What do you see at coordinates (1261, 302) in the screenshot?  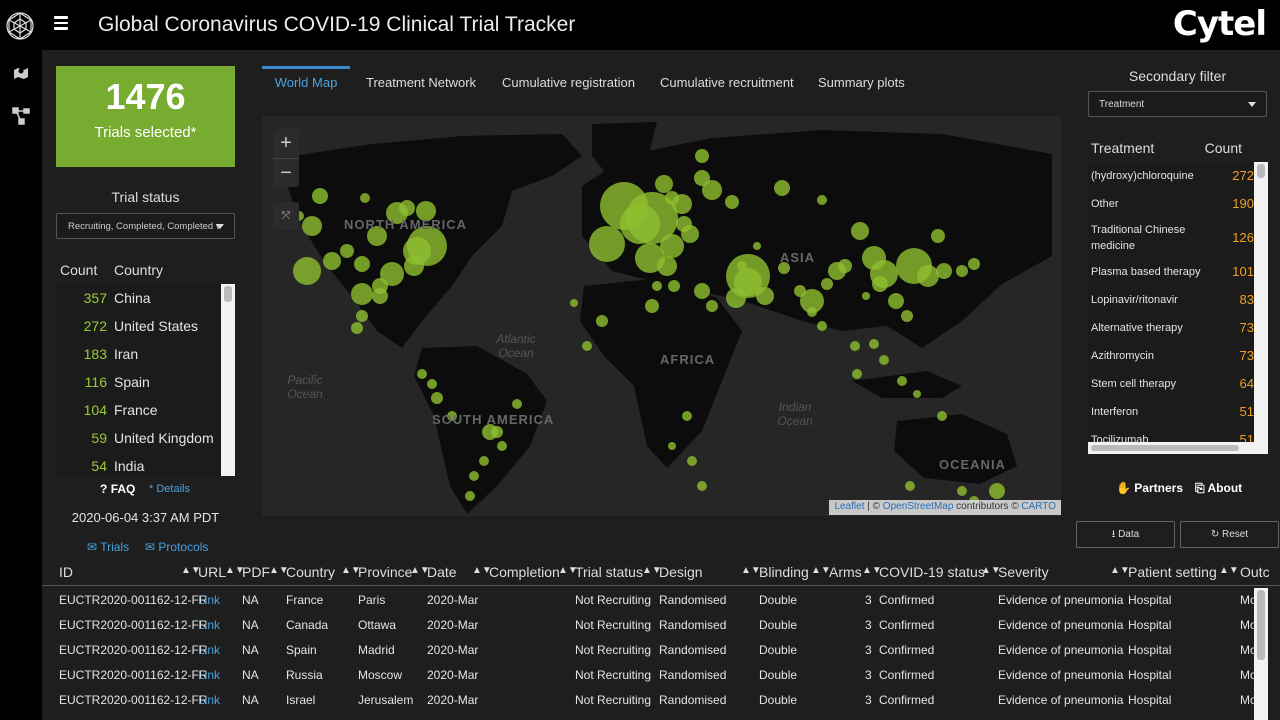 I see `treatment-list-scrollbar` at bounding box center [1261, 302].